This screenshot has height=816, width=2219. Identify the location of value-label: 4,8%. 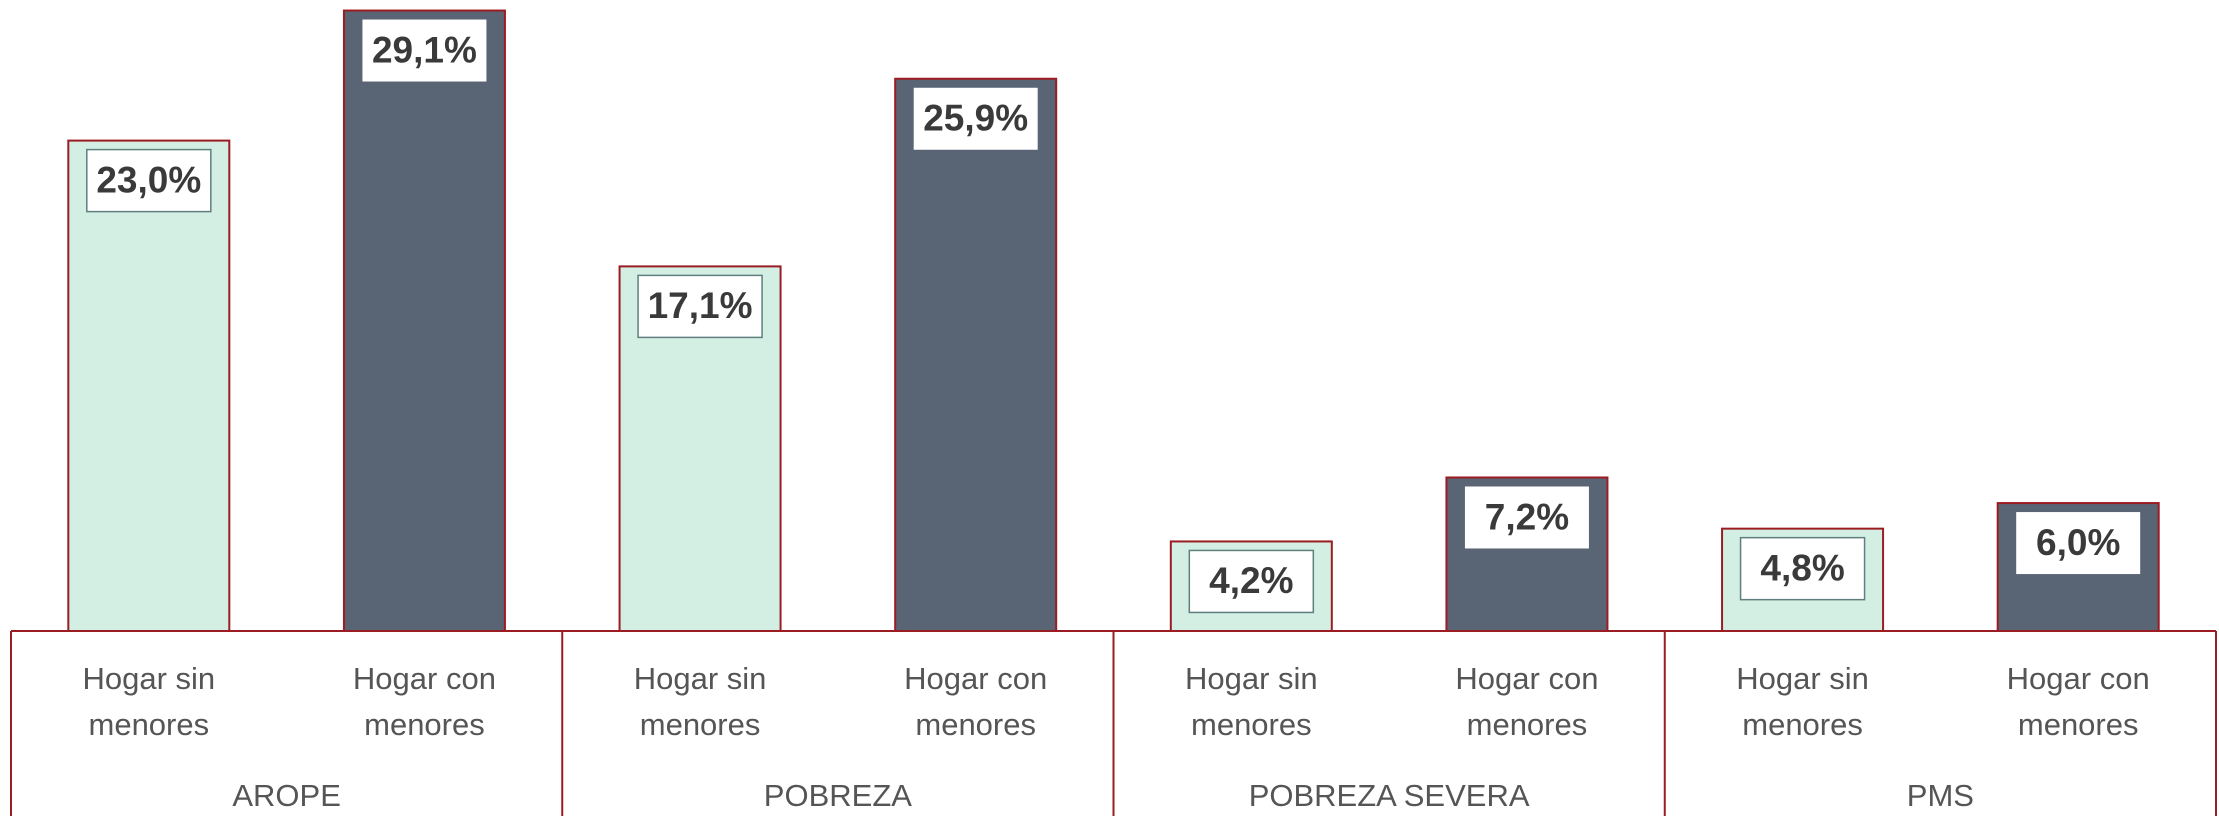
(1802, 567).